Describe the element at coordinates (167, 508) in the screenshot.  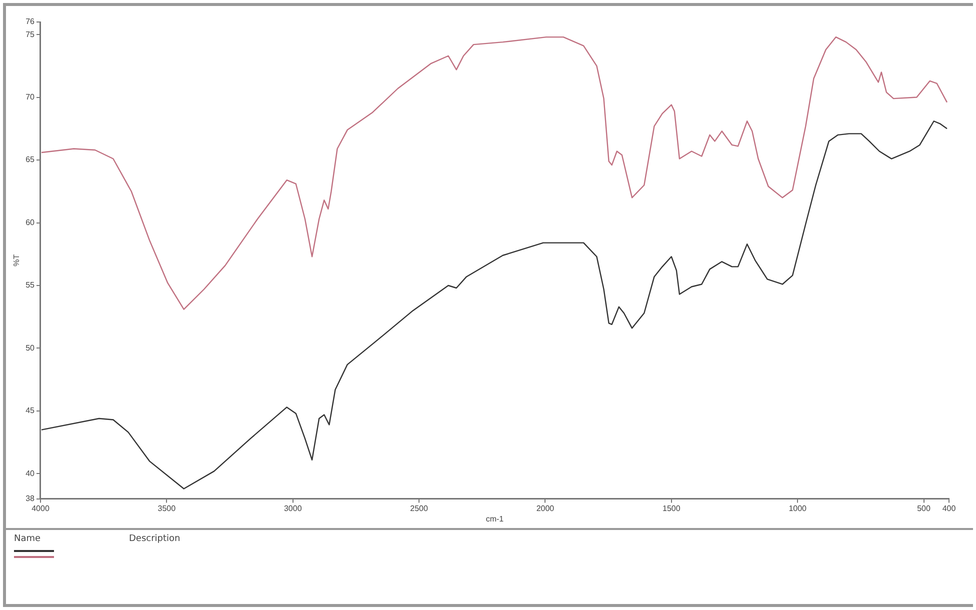
I see `x-tick-label: 3500` at that location.